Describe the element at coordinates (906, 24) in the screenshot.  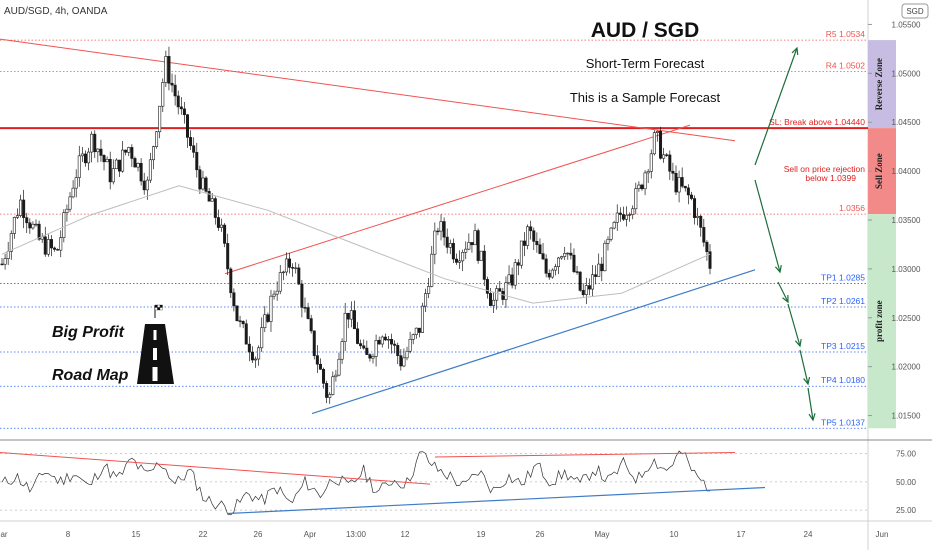
I see `y-tick-label: 1.05500` at that location.